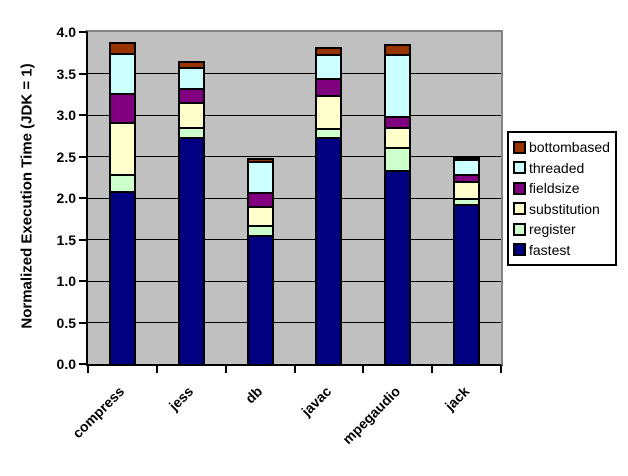 The image size is (628, 476). I want to click on legend-item: threaded, so click(562, 168).